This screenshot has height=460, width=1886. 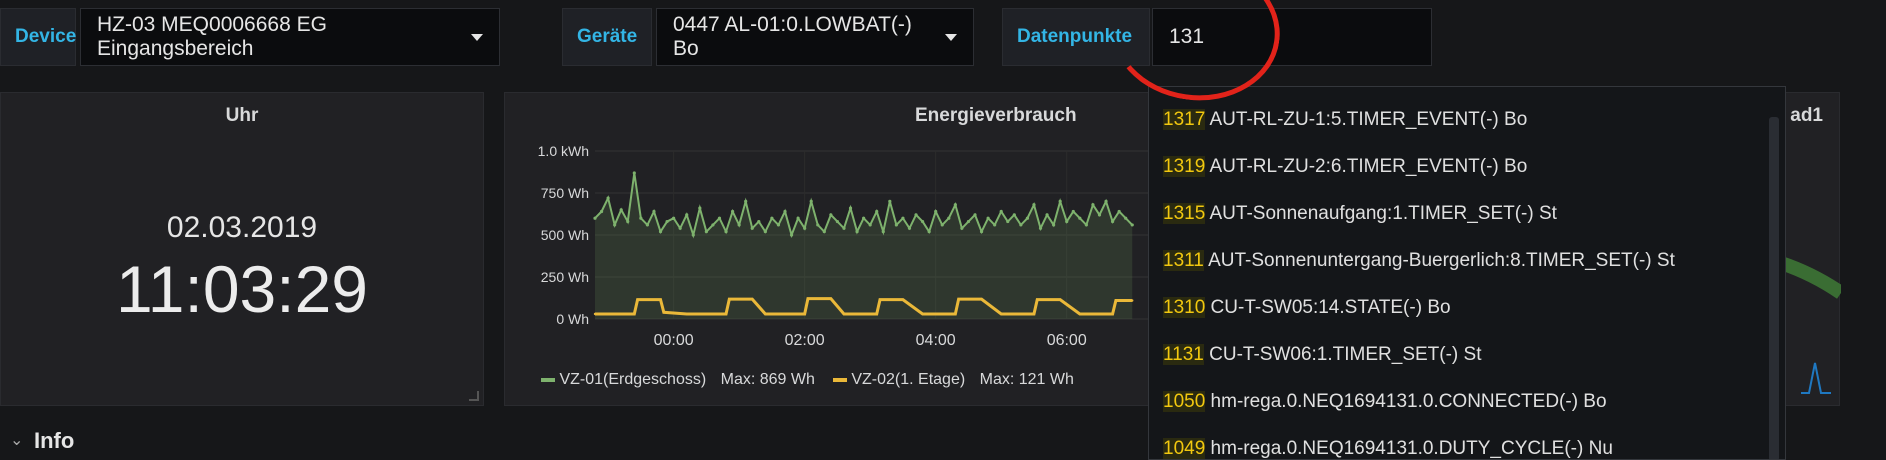 What do you see at coordinates (38, 37) in the screenshot?
I see `device-variable-label: Device` at bounding box center [38, 37].